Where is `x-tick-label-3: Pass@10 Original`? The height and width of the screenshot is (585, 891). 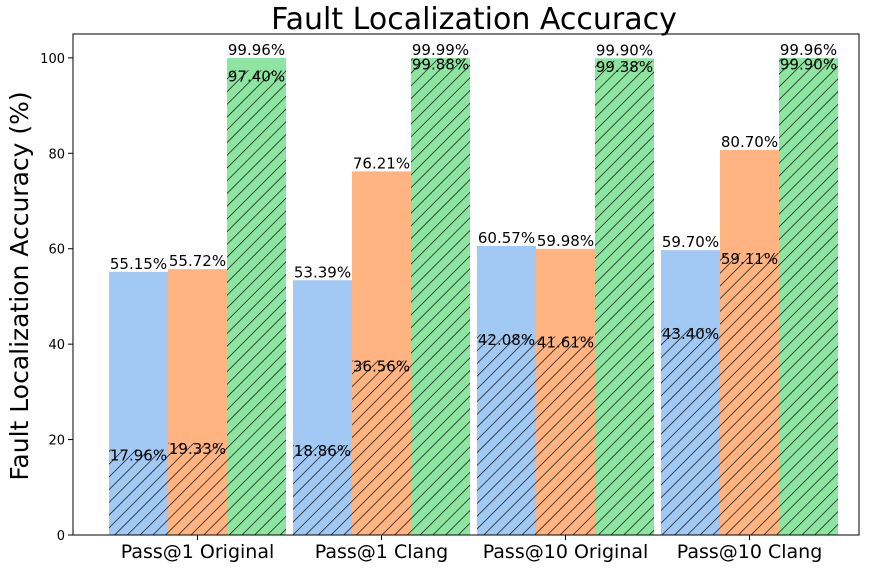 x-tick-label-3: Pass@10 Original is located at coordinates (566, 552).